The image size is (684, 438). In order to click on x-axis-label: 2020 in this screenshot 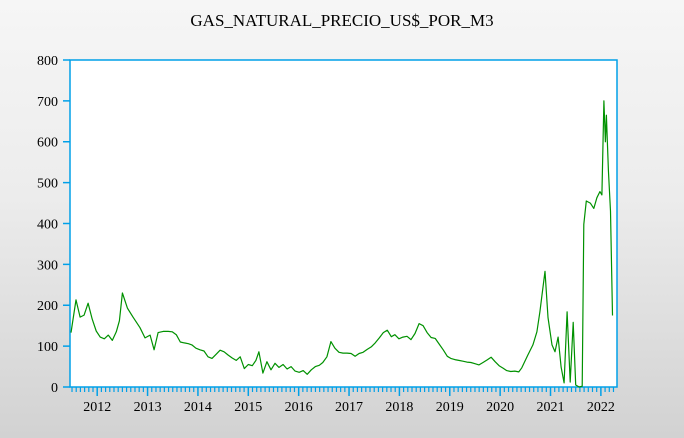, I will do `click(500, 407)`.